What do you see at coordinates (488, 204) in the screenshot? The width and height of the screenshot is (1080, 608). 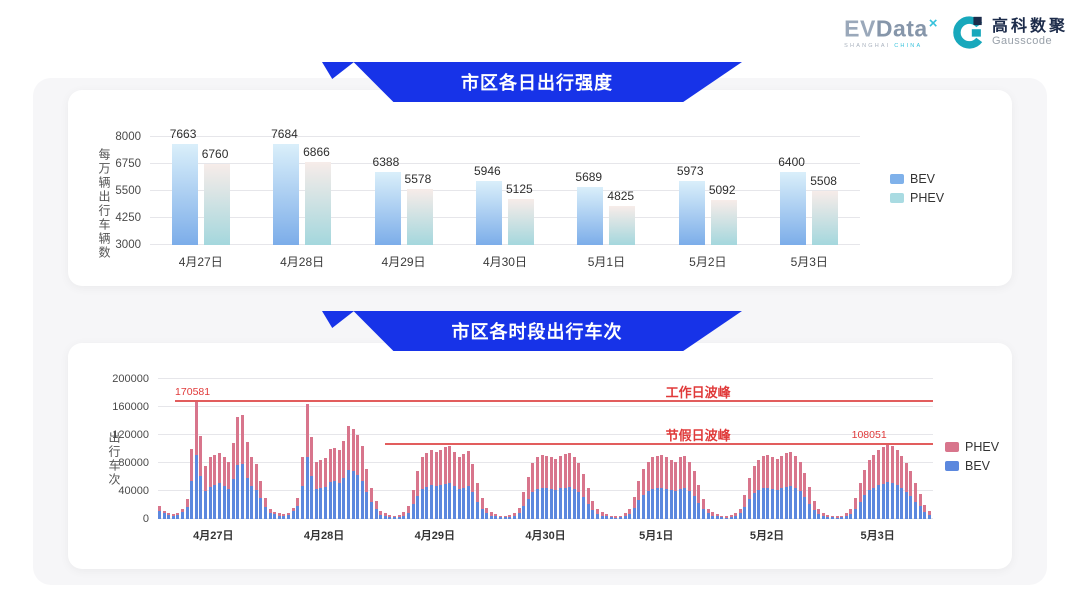 I see `chart1-bev-bar: 5946` at bounding box center [488, 204].